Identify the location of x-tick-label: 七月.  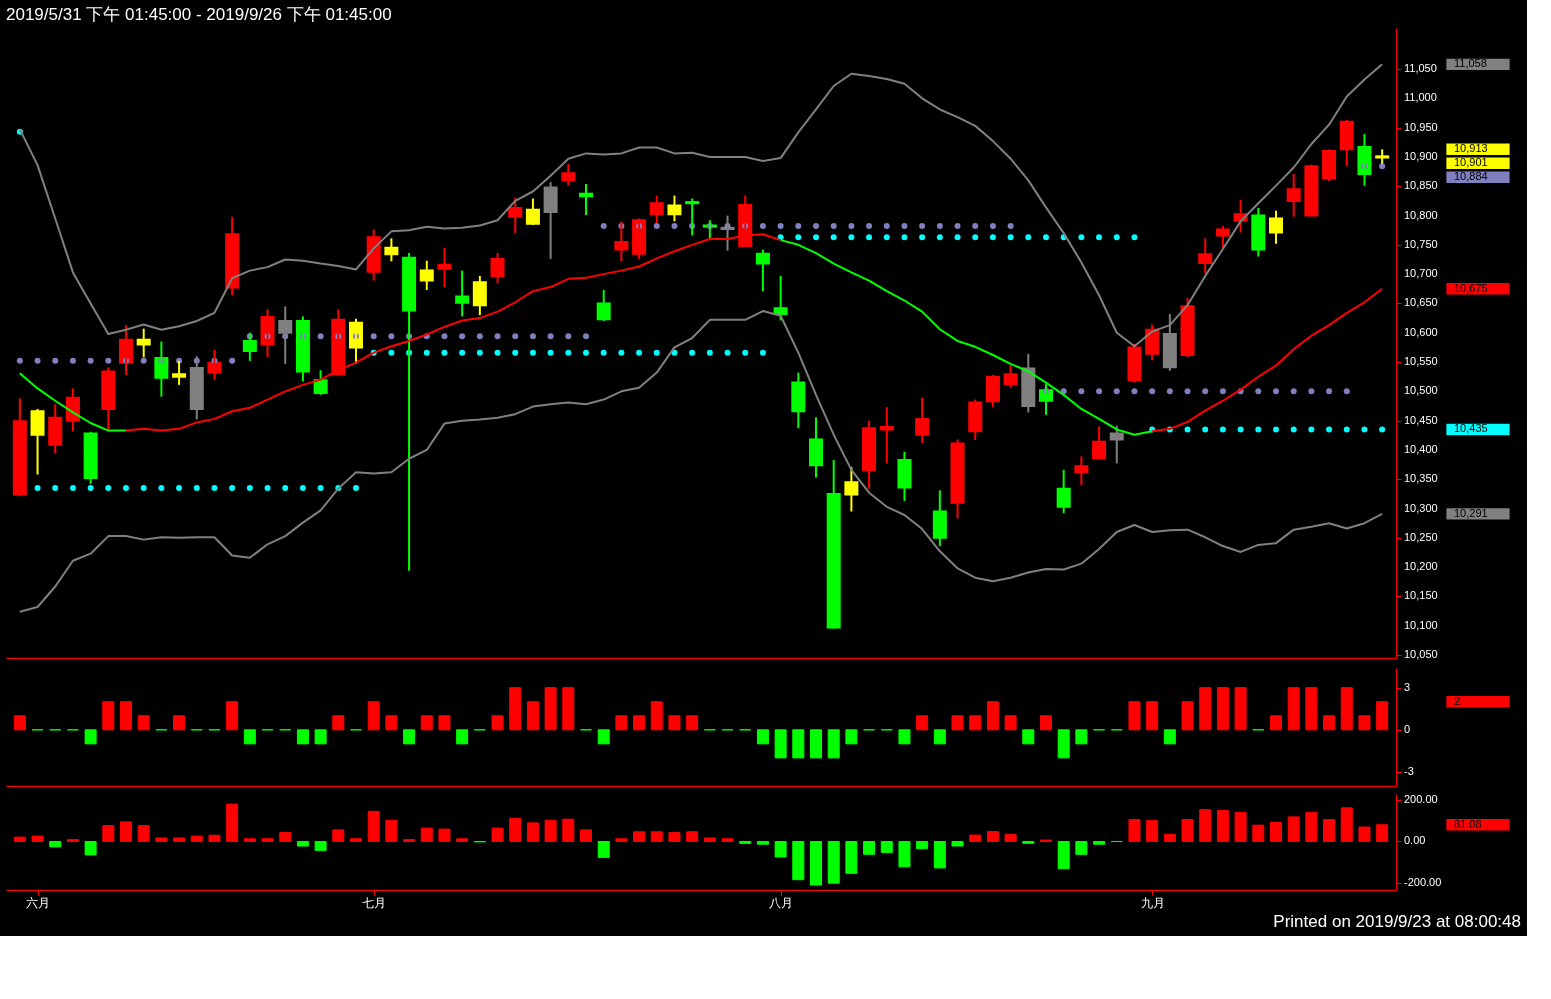
(374, 902).